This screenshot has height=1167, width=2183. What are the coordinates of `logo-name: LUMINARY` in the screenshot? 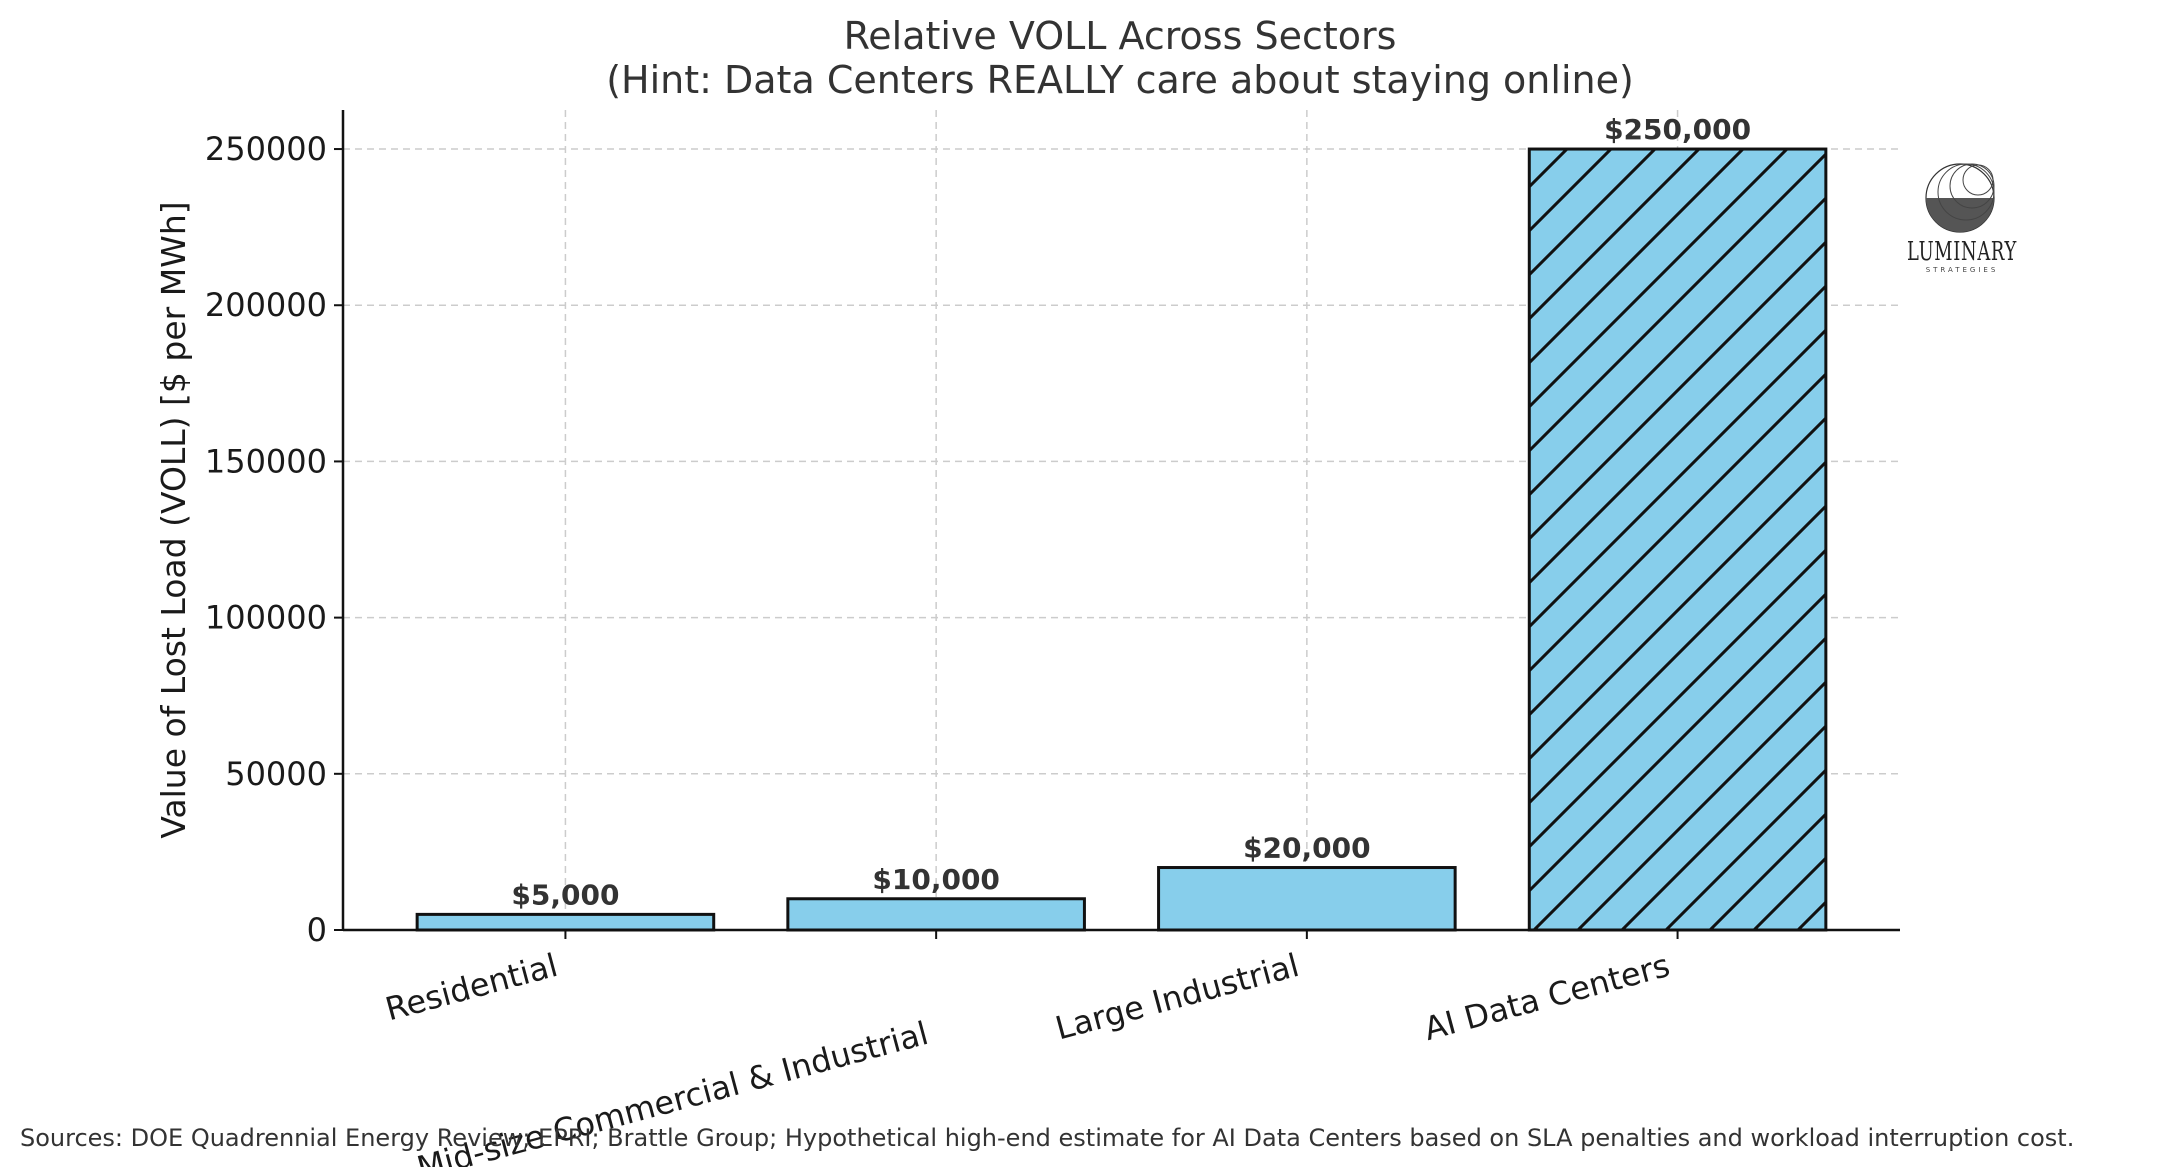 It's located at (1962, 252).